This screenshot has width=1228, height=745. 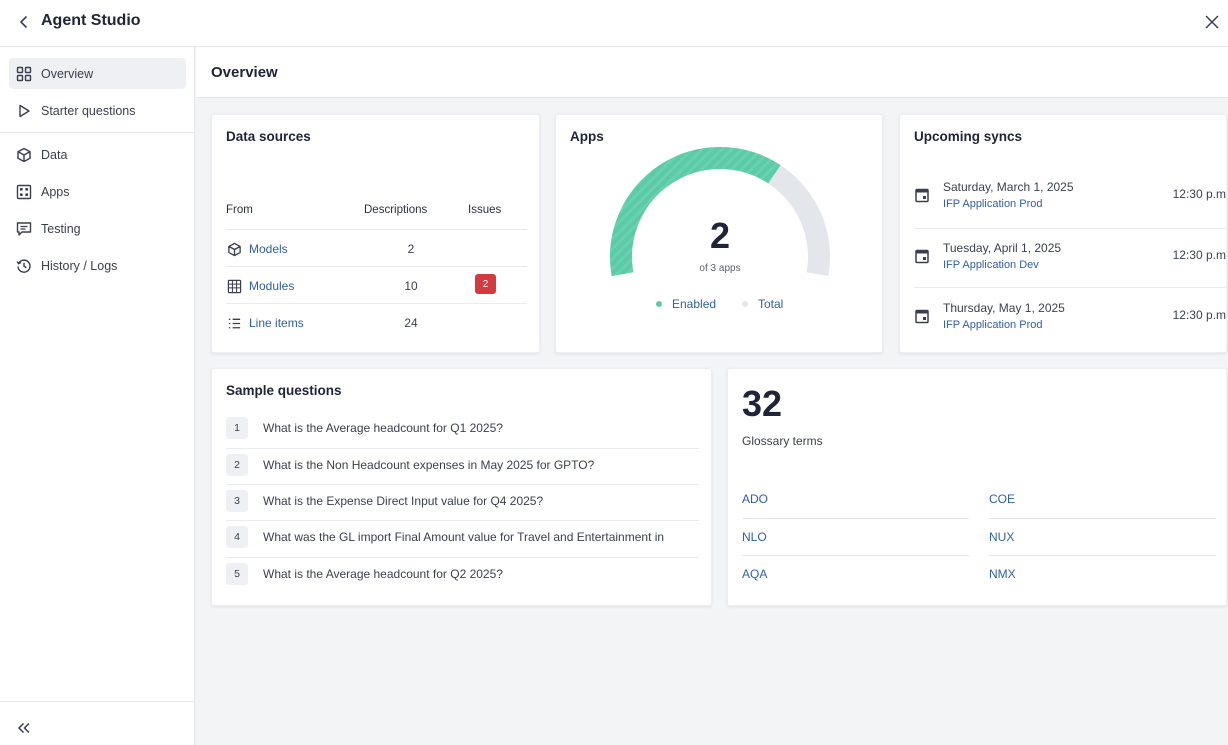 What do you see at coordinates (376, 247) in the screenshot?
I see `table-row: Models 2` at bounding box center [376, 247].